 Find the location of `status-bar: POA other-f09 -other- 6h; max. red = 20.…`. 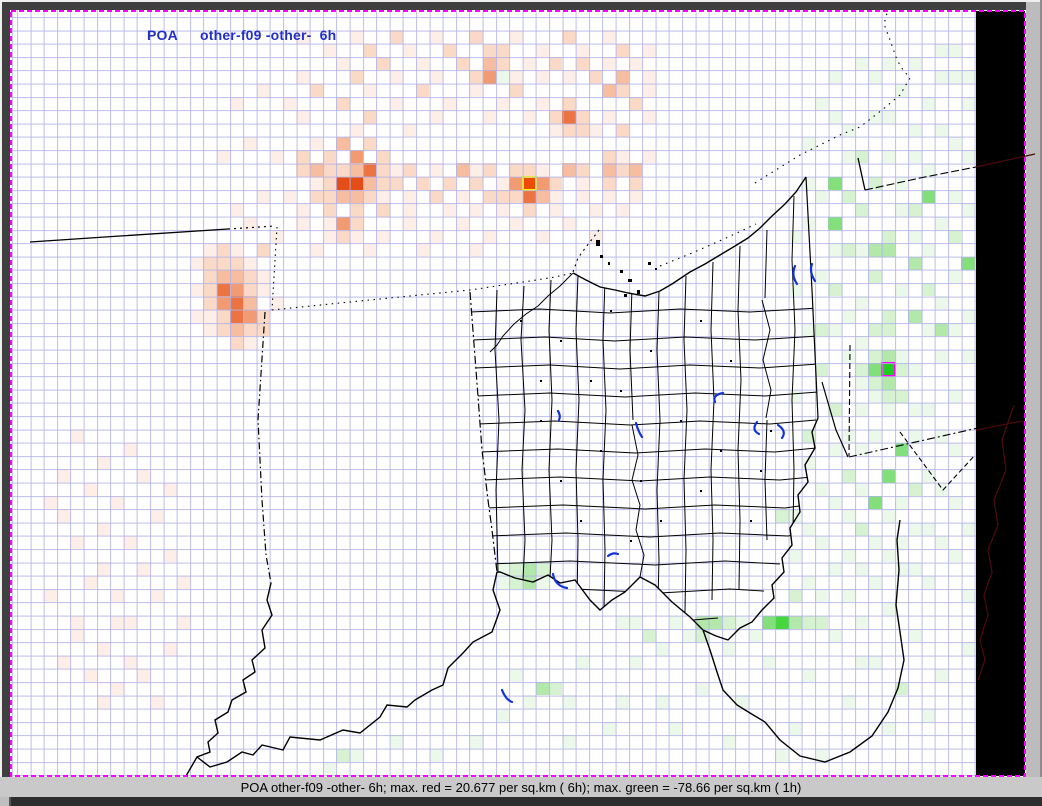

status-bar: POA other-f09 -other- 6h; max. red = 20.… is located at coordinates (521, 787).